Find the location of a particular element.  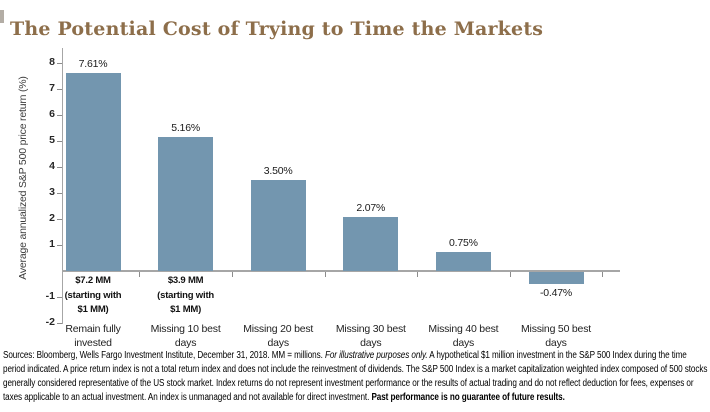

bar-annotation: $3.9 MM (starting with $1 MM) is located at coordinates (186, 296).